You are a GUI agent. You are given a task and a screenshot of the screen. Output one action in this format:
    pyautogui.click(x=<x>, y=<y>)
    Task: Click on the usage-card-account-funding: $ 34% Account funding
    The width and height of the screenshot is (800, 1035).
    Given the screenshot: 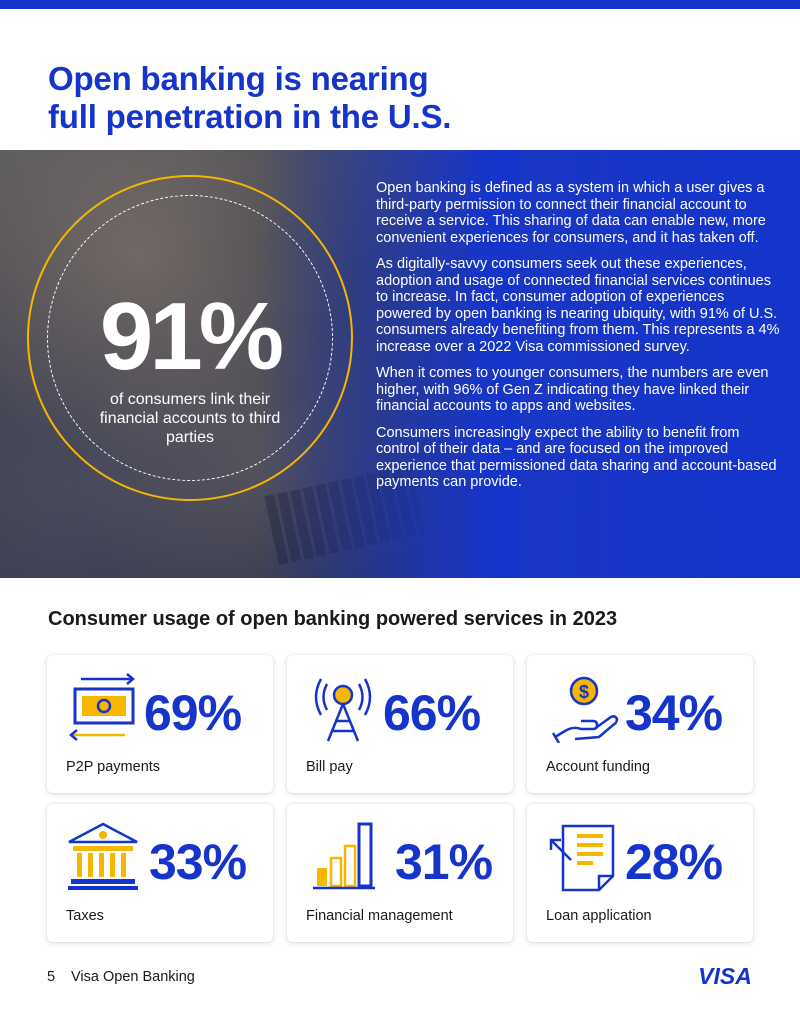 What is the action you would take?
    pyautogui.click(x=640, y=724)
    